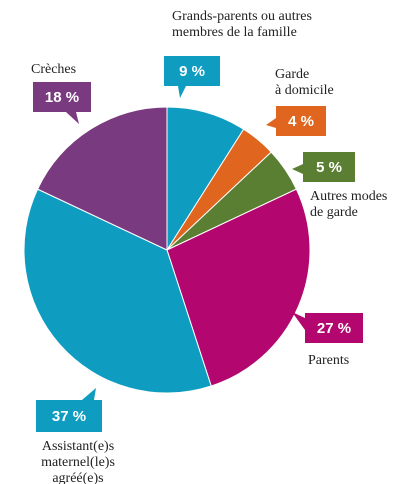  What do you see at coordinates (292, 74) in the screenshot?
I see `slice-category-label: Garde` at bounding box center [292, 74].